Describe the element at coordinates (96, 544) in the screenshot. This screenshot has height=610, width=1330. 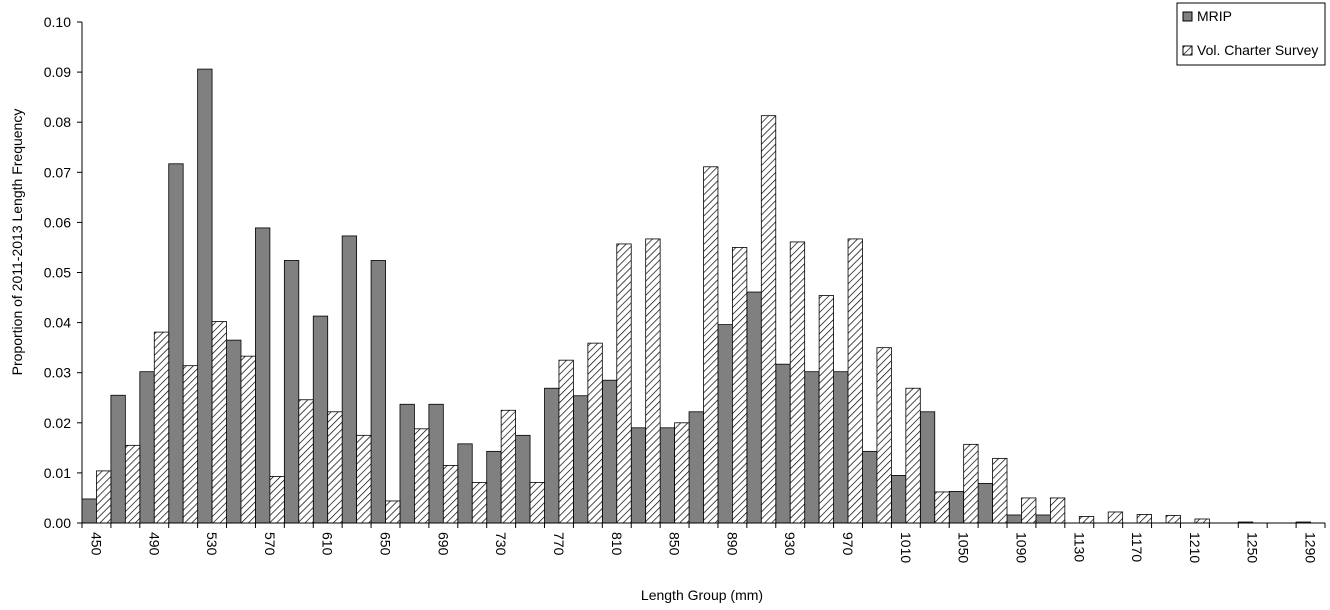
I see `x-tick-label: 450` at that location.